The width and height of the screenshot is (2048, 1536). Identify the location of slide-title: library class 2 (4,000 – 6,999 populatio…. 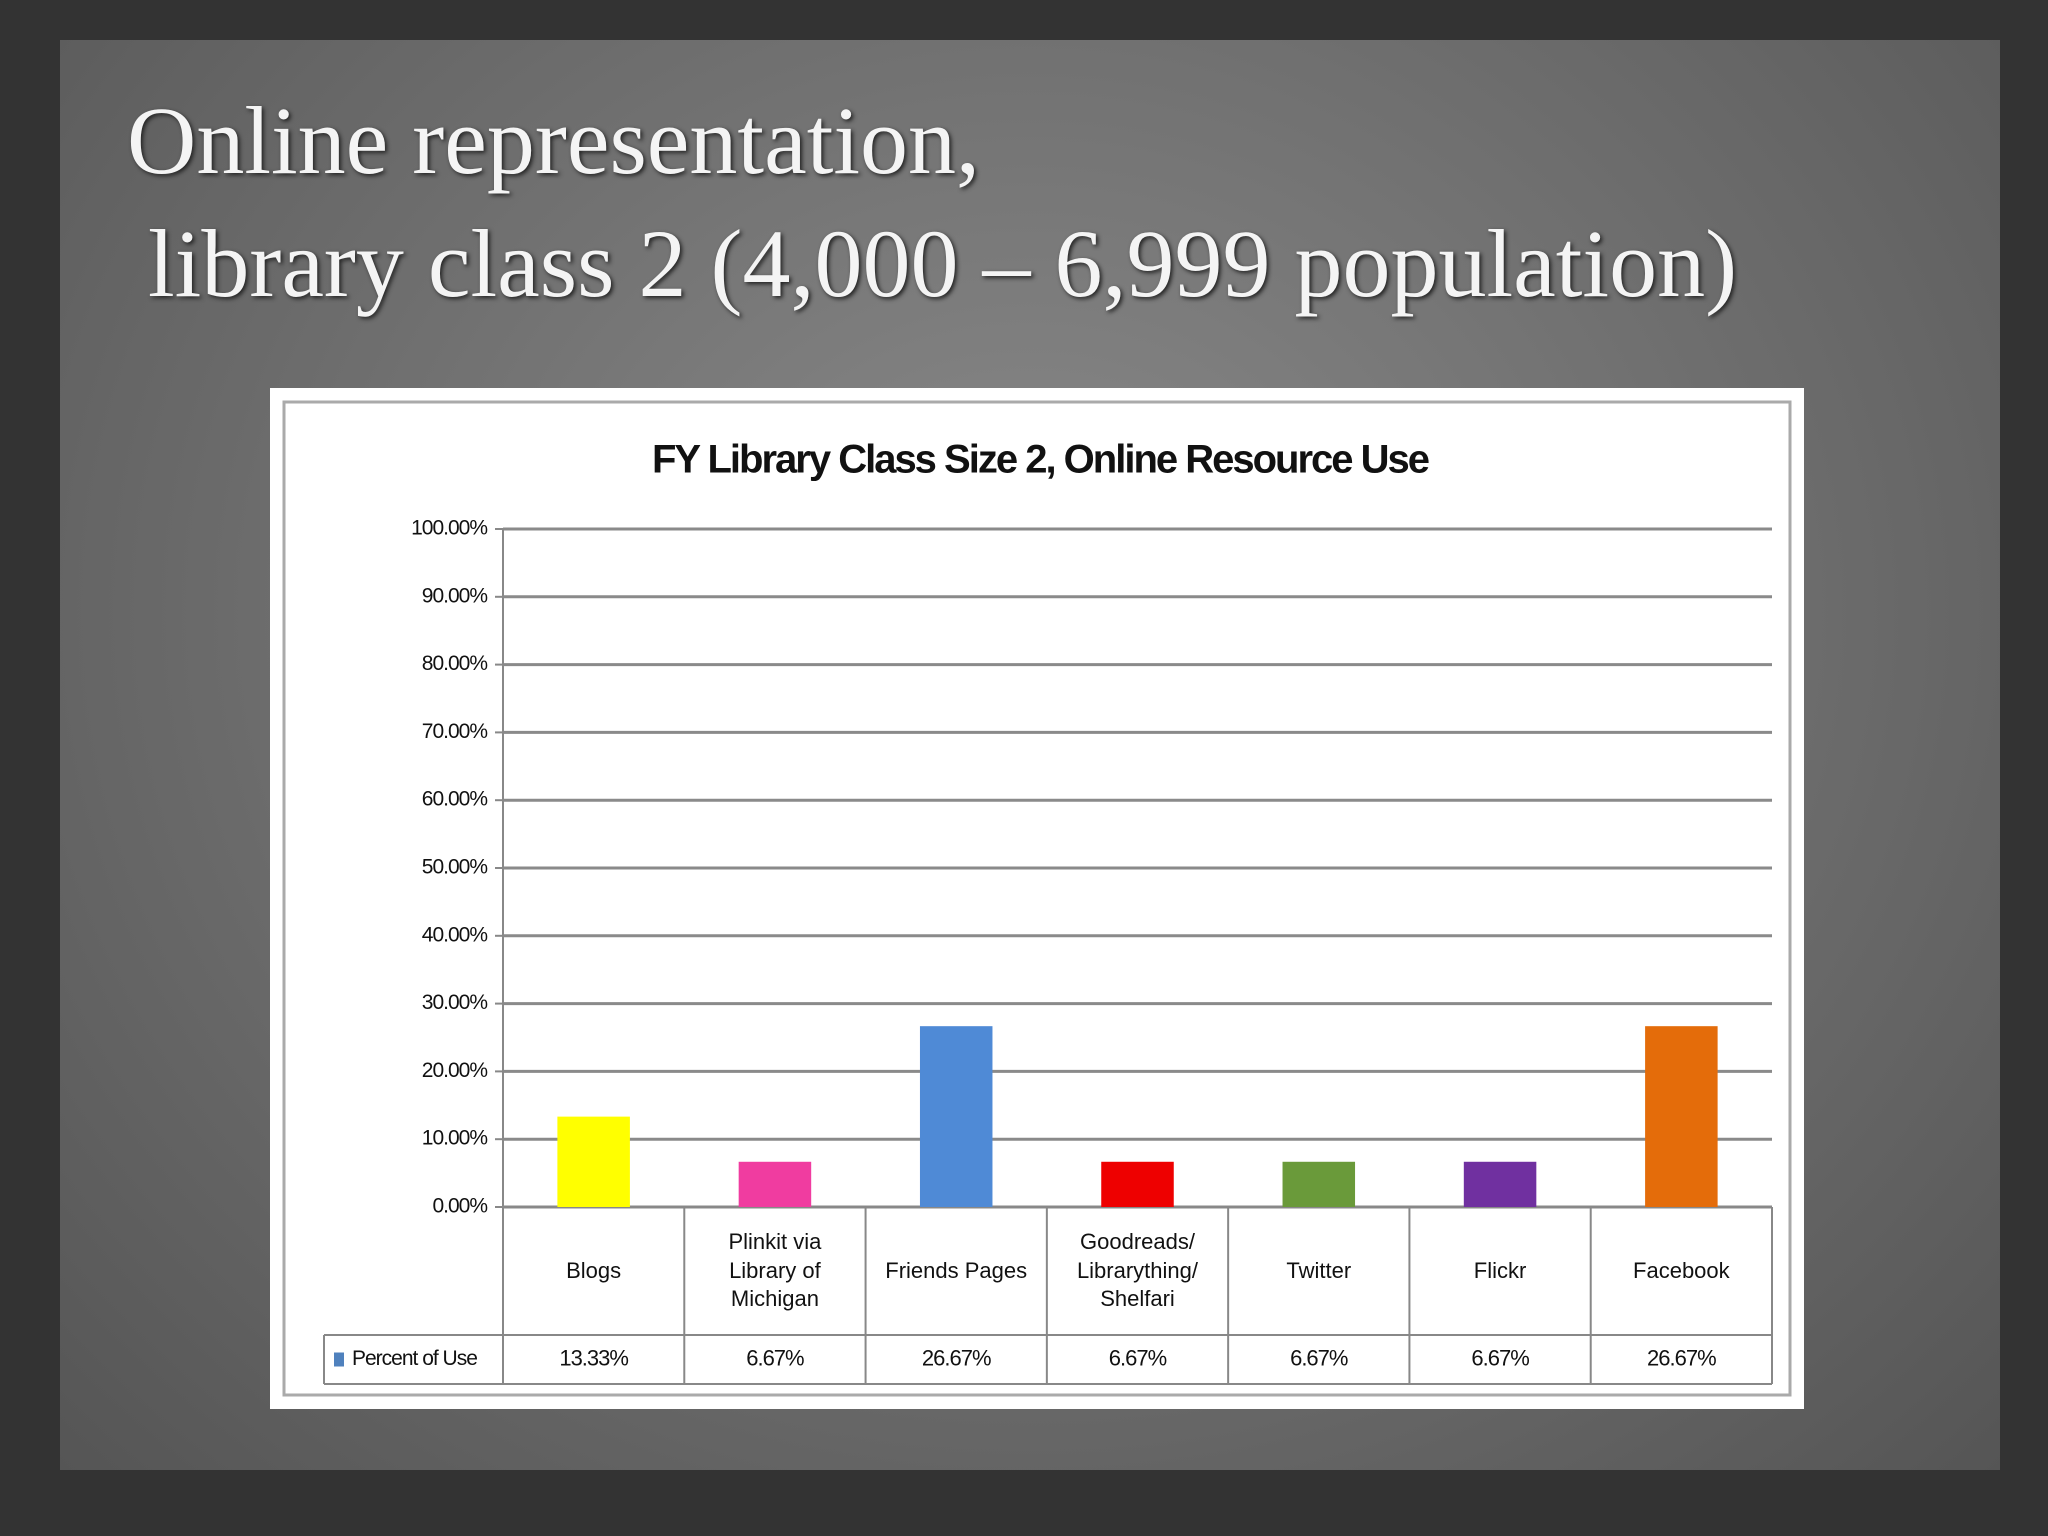
(943, 263).